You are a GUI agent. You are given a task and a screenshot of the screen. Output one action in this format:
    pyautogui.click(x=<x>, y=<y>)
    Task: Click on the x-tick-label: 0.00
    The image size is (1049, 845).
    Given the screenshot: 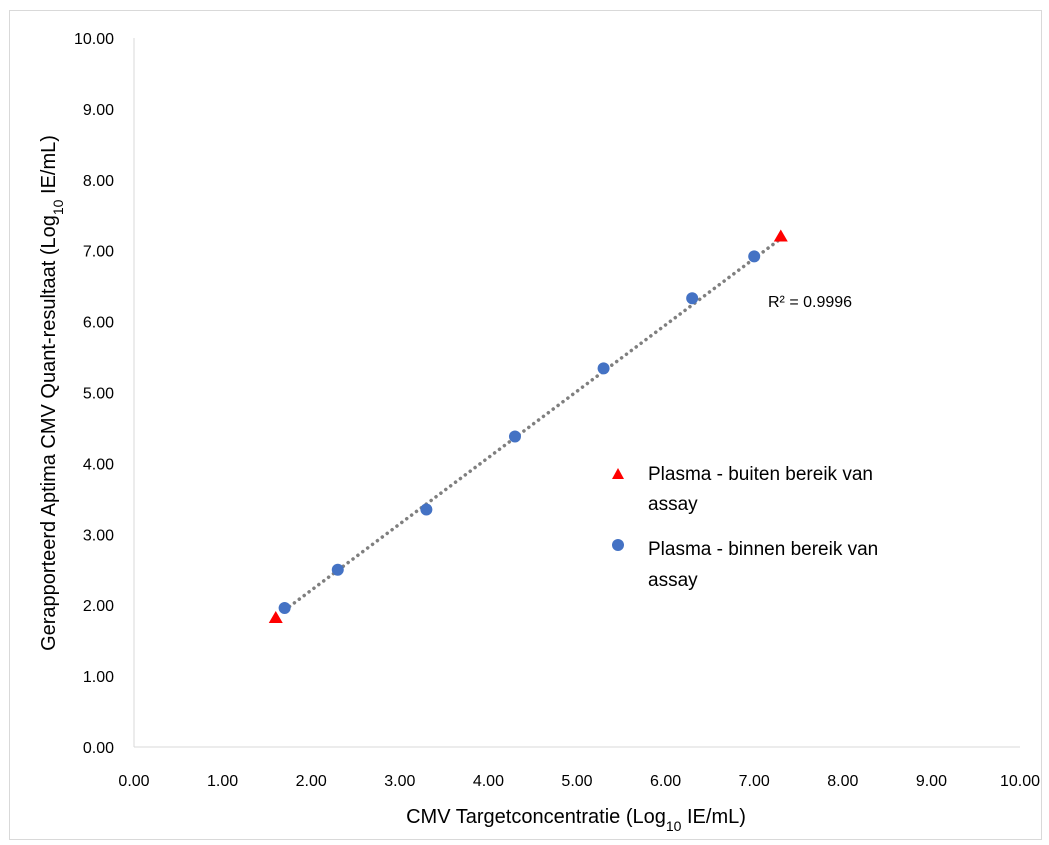 What is the action you would take?
    pyautogui.click(x=133, y=781)
    